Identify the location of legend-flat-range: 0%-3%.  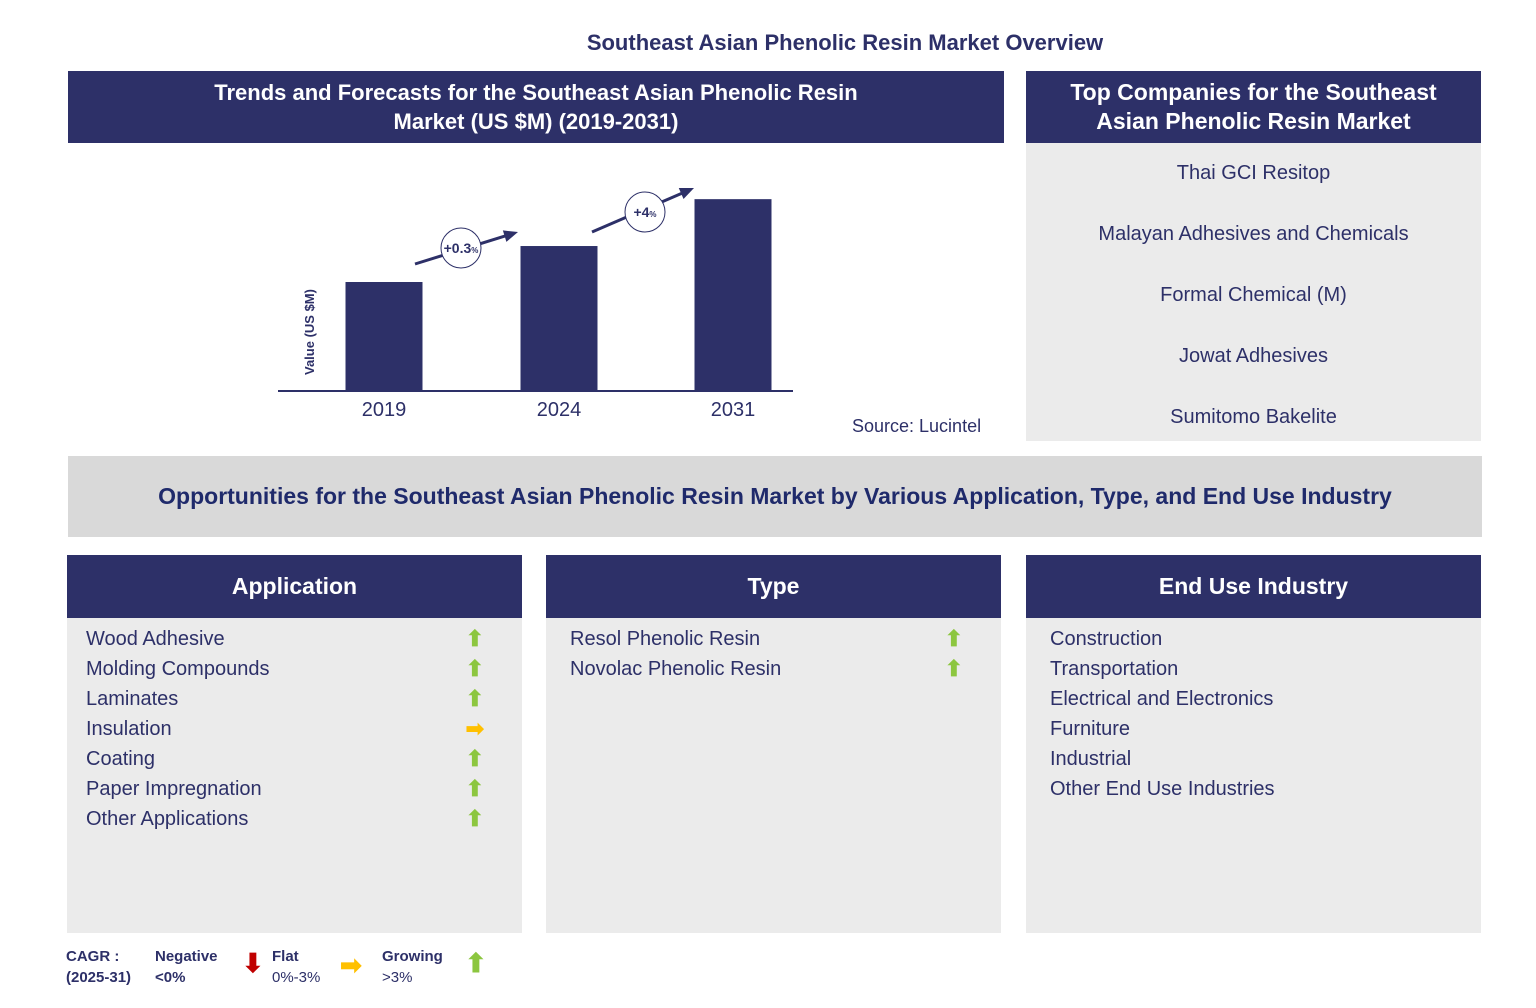
(296, 977).